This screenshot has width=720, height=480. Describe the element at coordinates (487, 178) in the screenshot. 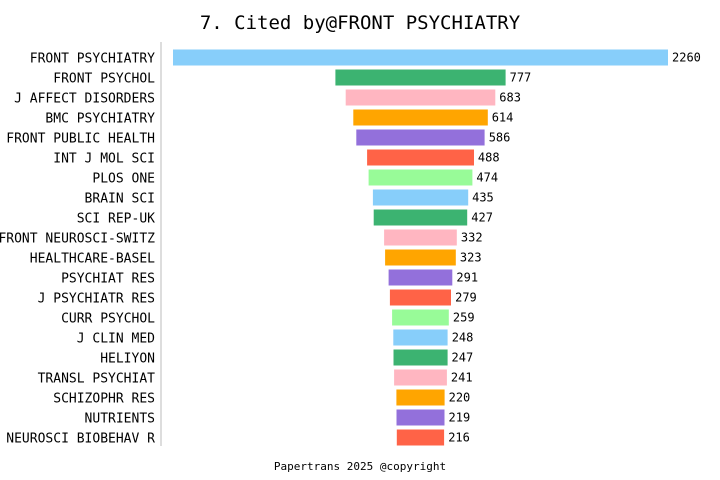

I see `value-label: 474` at that location.